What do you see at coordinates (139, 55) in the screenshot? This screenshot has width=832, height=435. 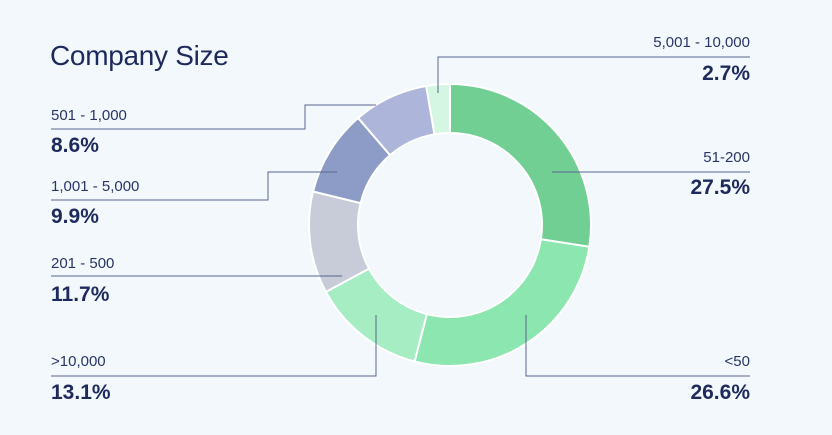 I see `chart-title: Company Size` at bounding box center [139, 55].